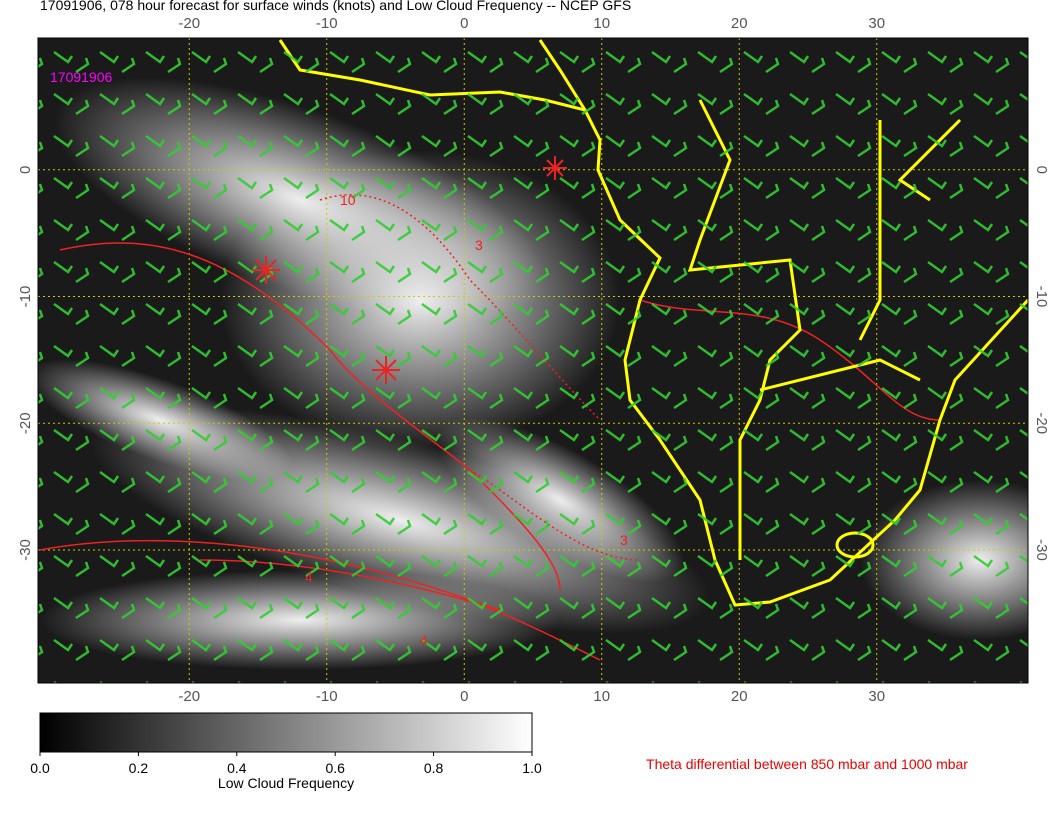  What do you see at coordinates (532, 768) in the screenshot?
I see `colorbar-tick-label: 1.0` at bounding box center [532, 768].